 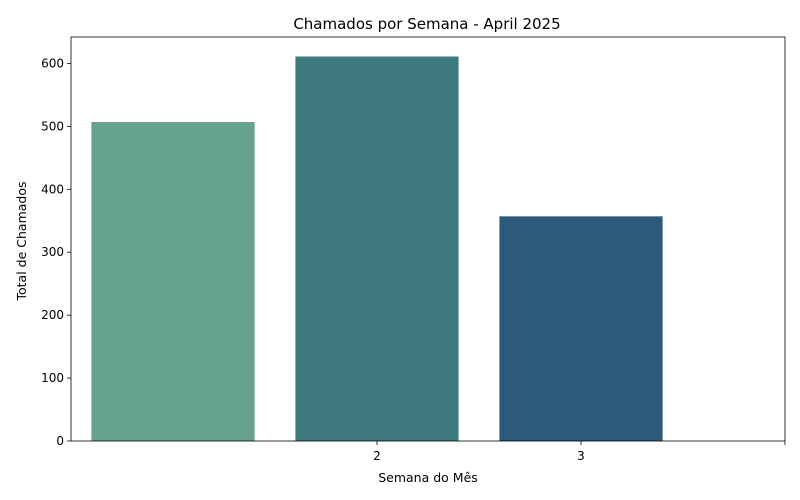 I want to click on y-tick-label: 100, so click(x=52, y=378).